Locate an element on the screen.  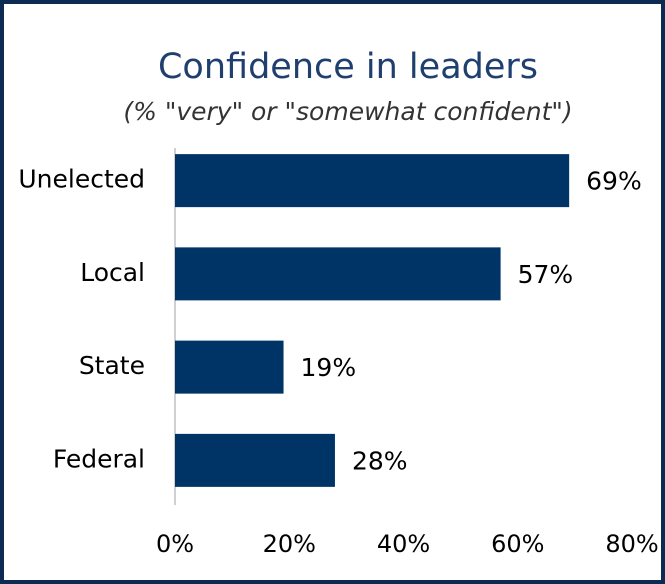
chart-subtitle: (% "very" or "somewhat confident") is located at coordinates (347, 111).